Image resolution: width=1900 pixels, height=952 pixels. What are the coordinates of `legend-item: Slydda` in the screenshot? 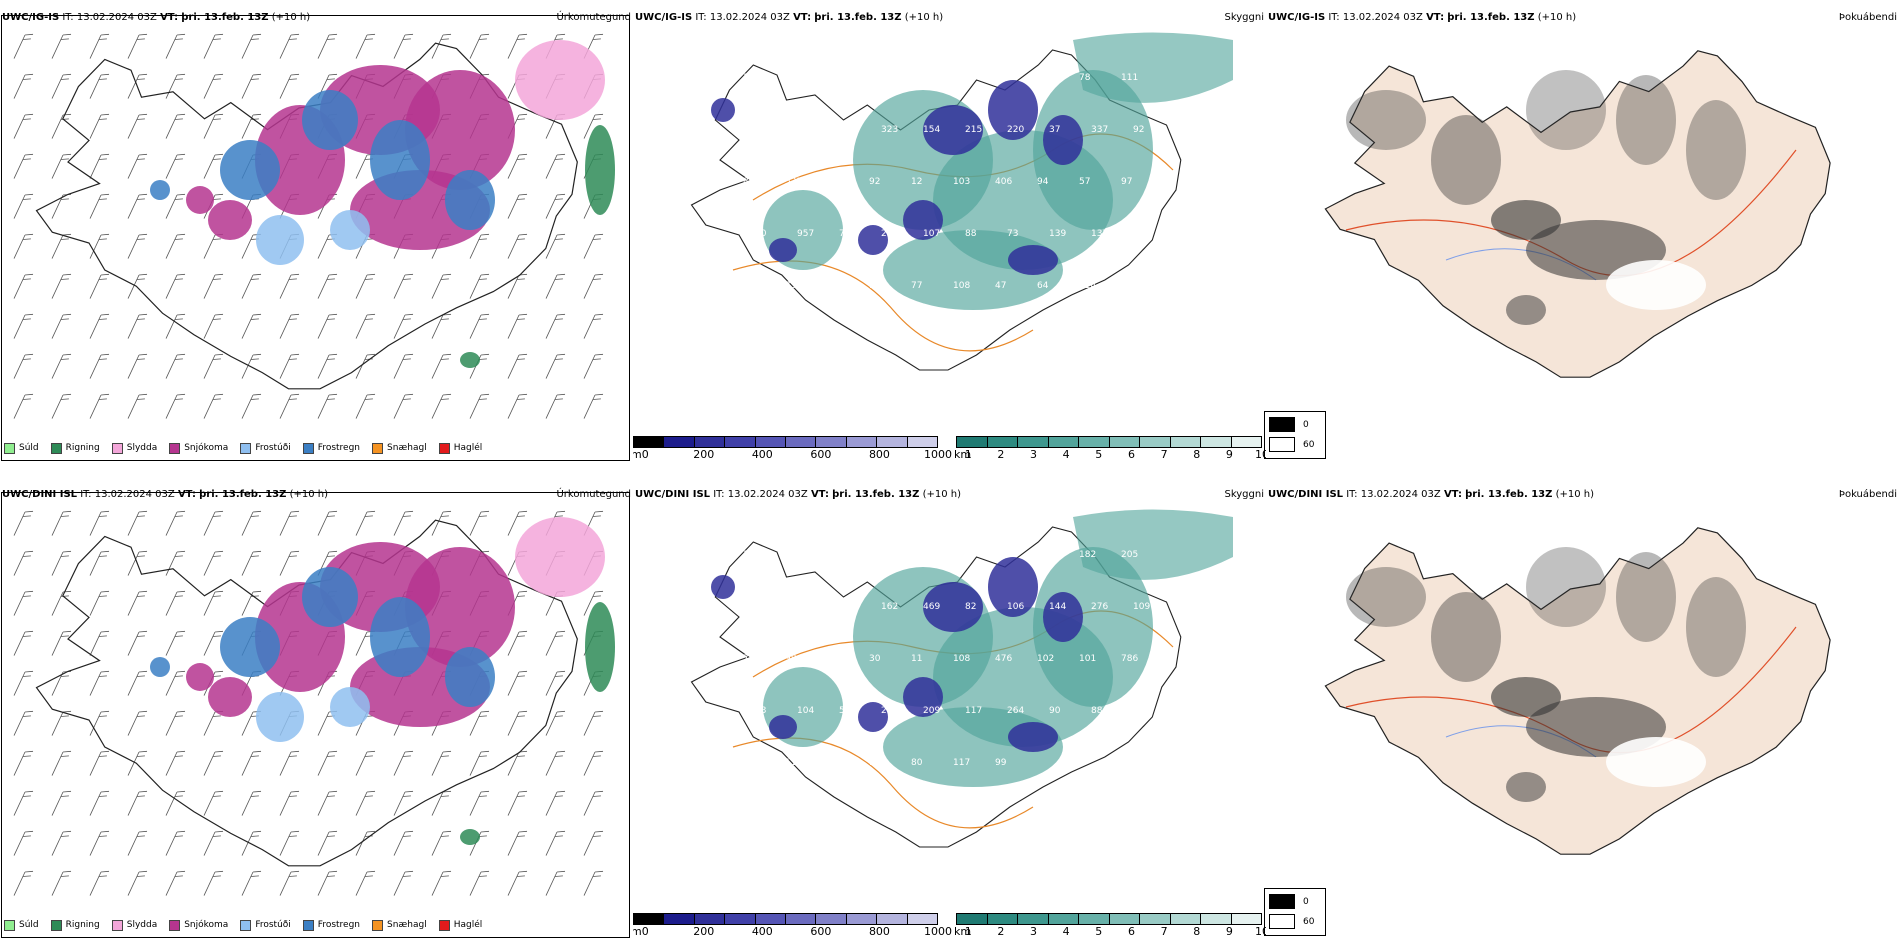 It's located at (134, 925).